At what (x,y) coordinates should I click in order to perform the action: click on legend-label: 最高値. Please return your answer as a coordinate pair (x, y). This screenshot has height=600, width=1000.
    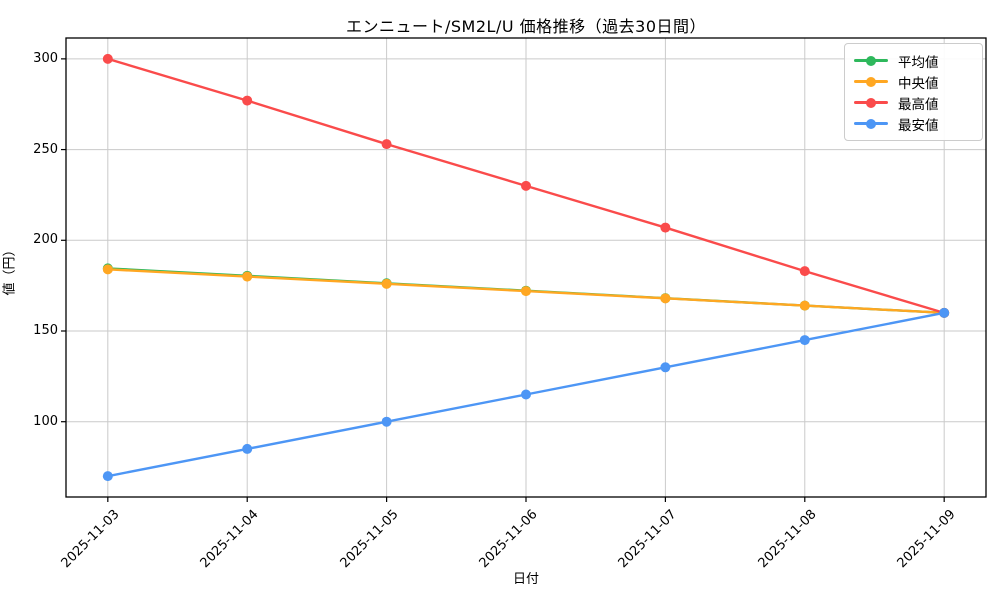
    Looking at the image, I should click on (918, 104).